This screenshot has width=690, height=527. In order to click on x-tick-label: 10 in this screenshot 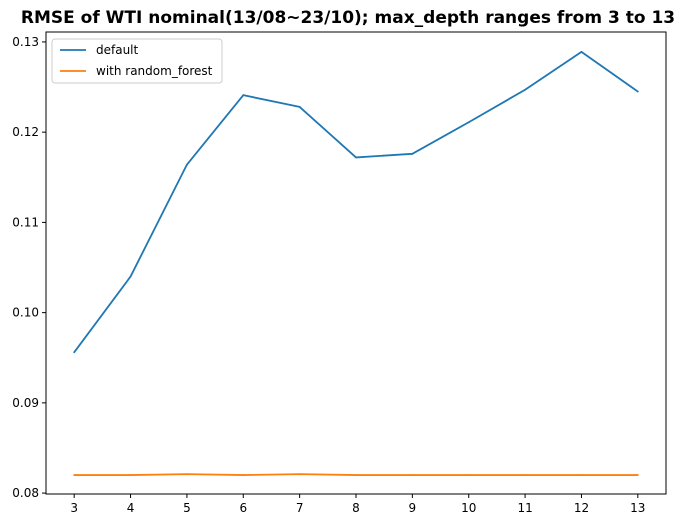, I will do `click(468, 508)`.